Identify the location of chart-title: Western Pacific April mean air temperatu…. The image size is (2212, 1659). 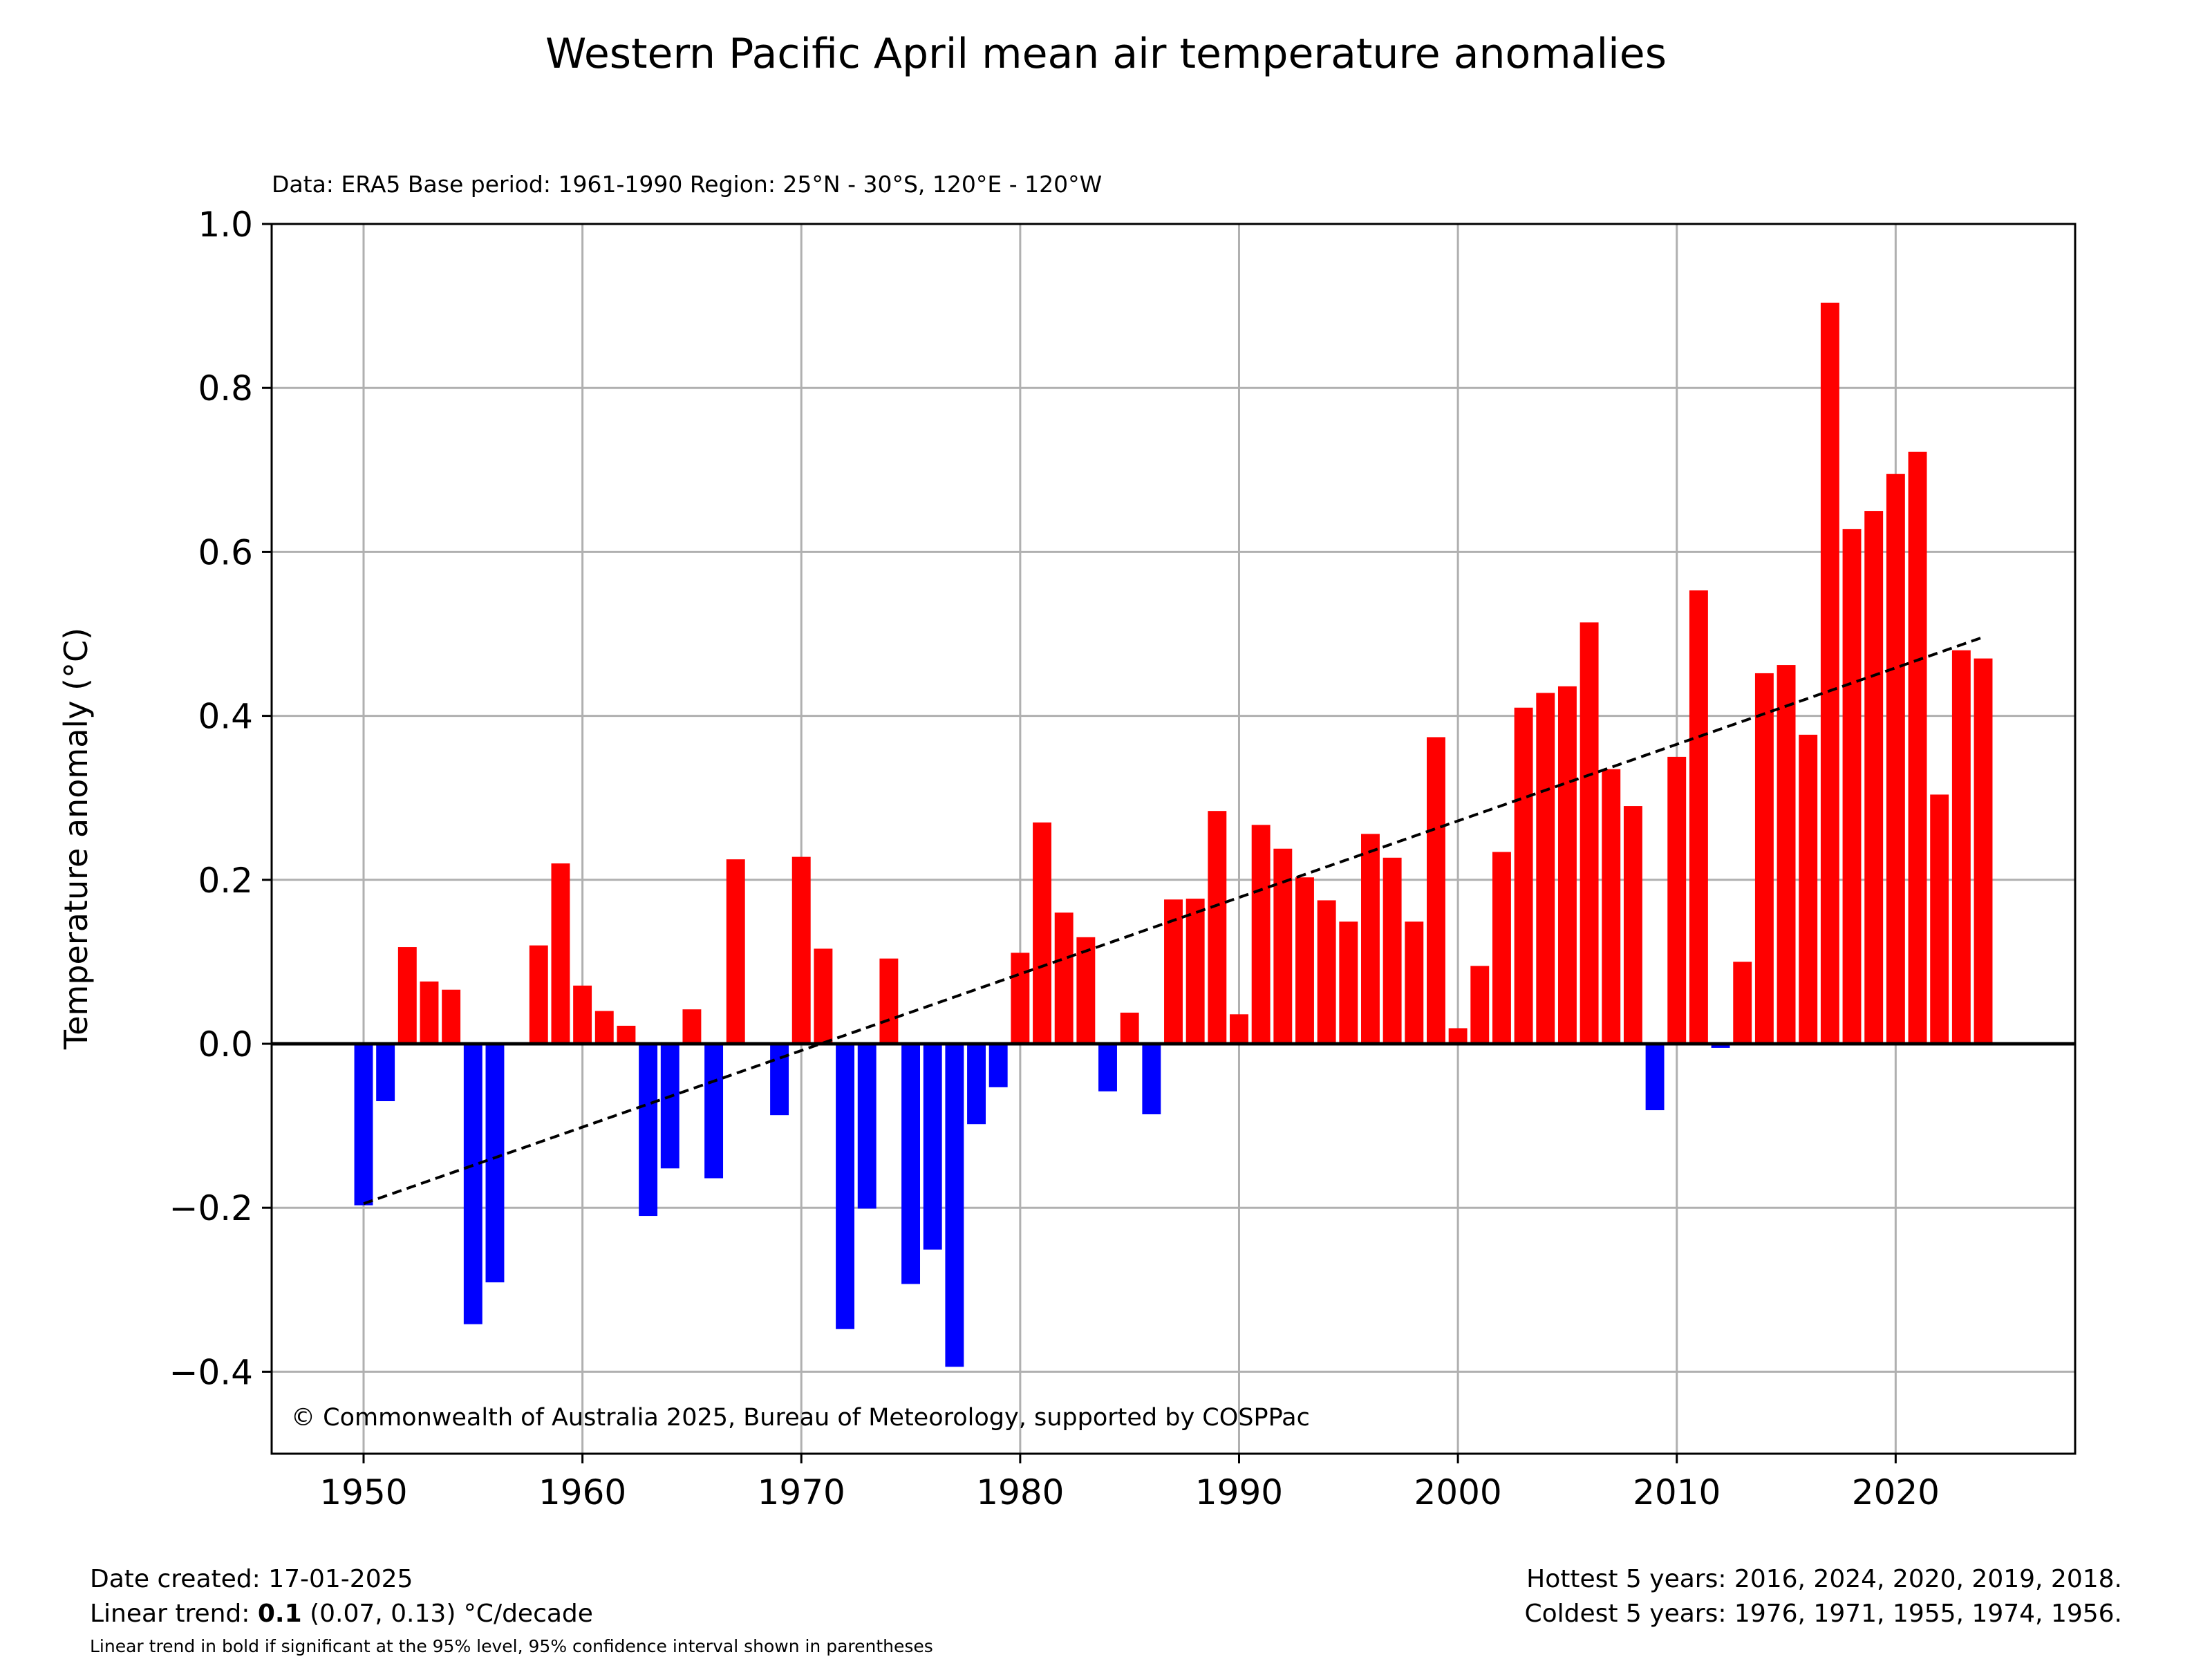
(1106, 54).